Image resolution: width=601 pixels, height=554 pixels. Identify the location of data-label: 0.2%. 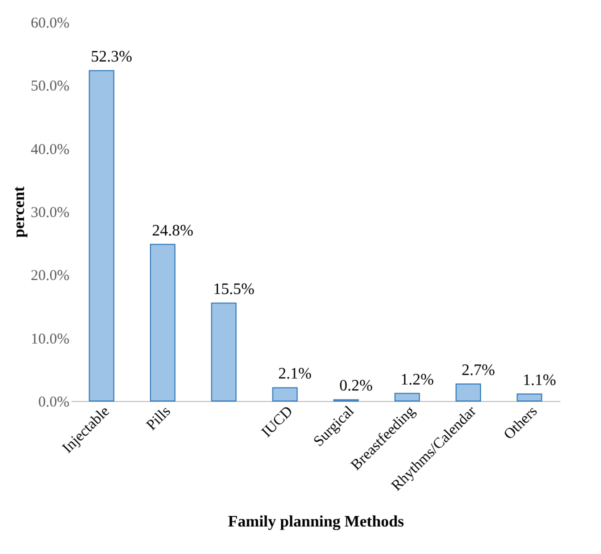
(356, 386).